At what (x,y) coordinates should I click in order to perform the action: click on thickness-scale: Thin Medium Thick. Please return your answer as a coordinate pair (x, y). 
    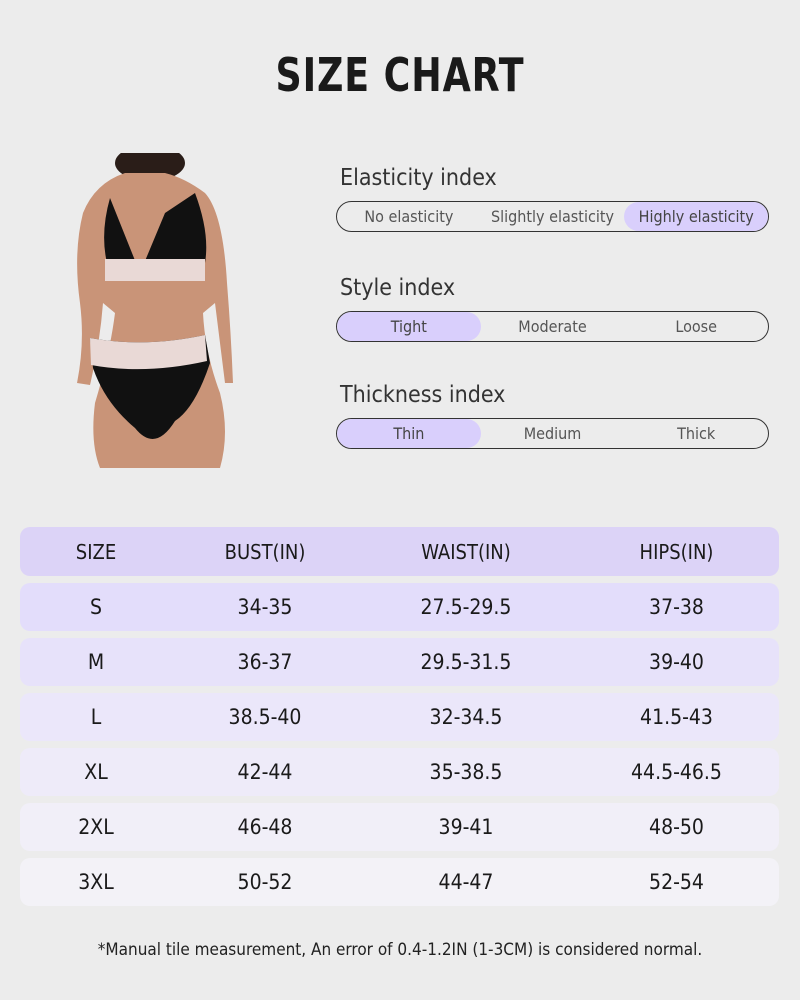
    Looking at the image, I should click on (552, 433).